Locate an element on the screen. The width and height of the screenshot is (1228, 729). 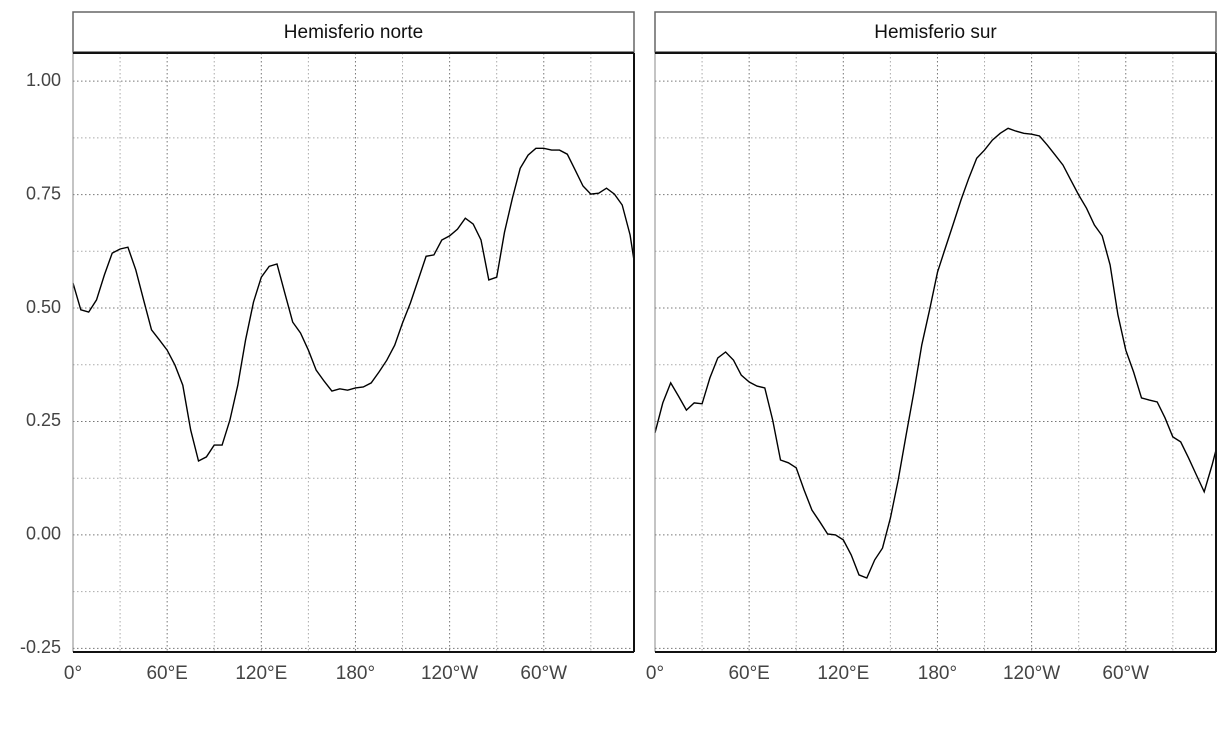
facet-title: Hemisferio norte is located at coordinates (353, 32).